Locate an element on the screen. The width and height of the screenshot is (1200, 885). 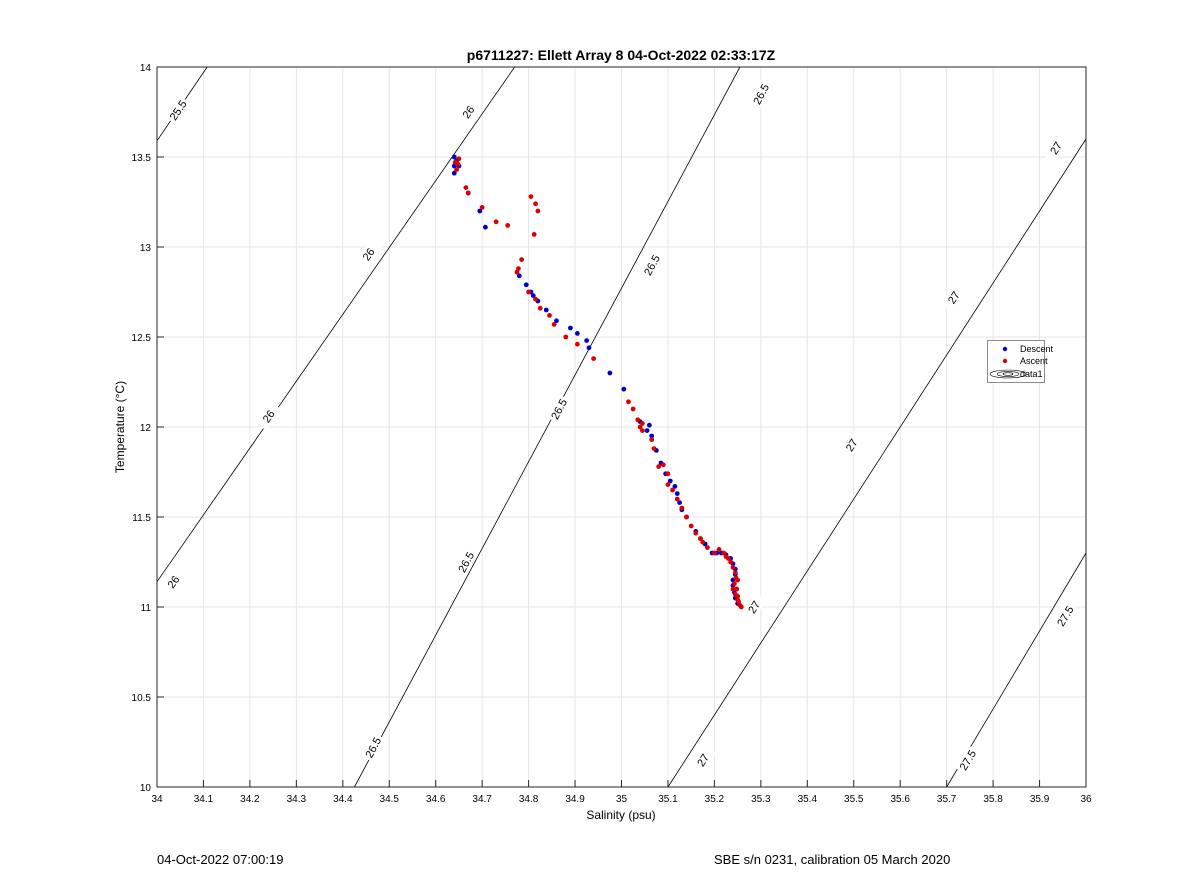
x-tick-label: 35.5 is located at coordinates (854, 799).